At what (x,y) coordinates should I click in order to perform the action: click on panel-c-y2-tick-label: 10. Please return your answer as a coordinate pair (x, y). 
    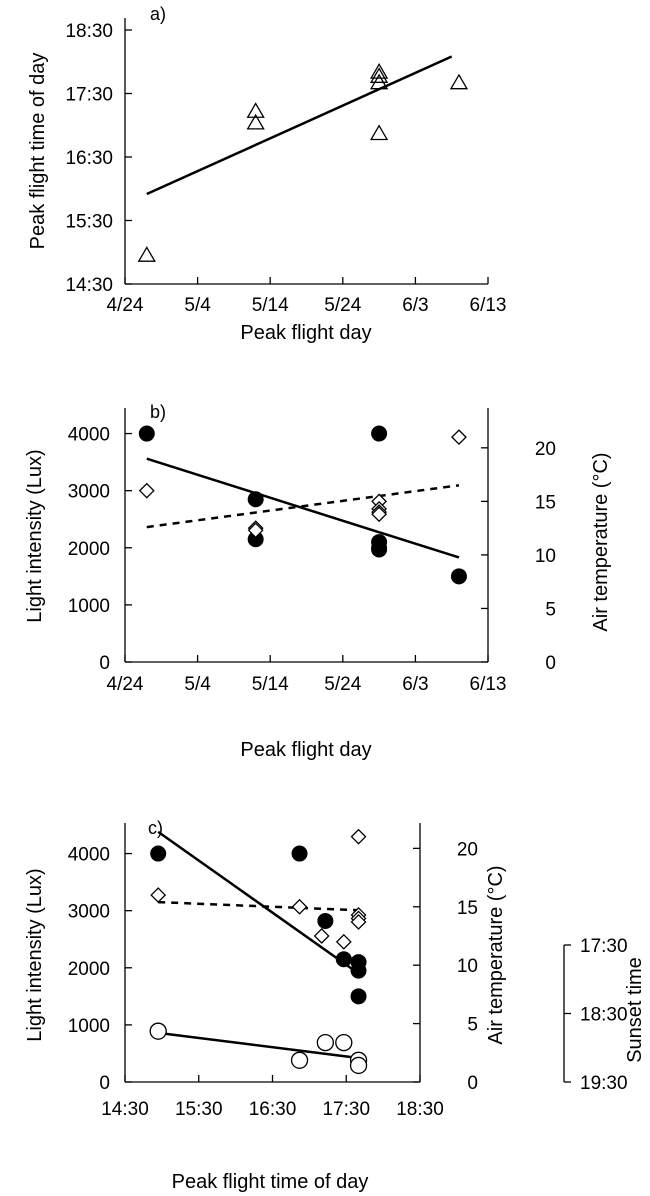
    Looking at the image, I should click on (467, 966).